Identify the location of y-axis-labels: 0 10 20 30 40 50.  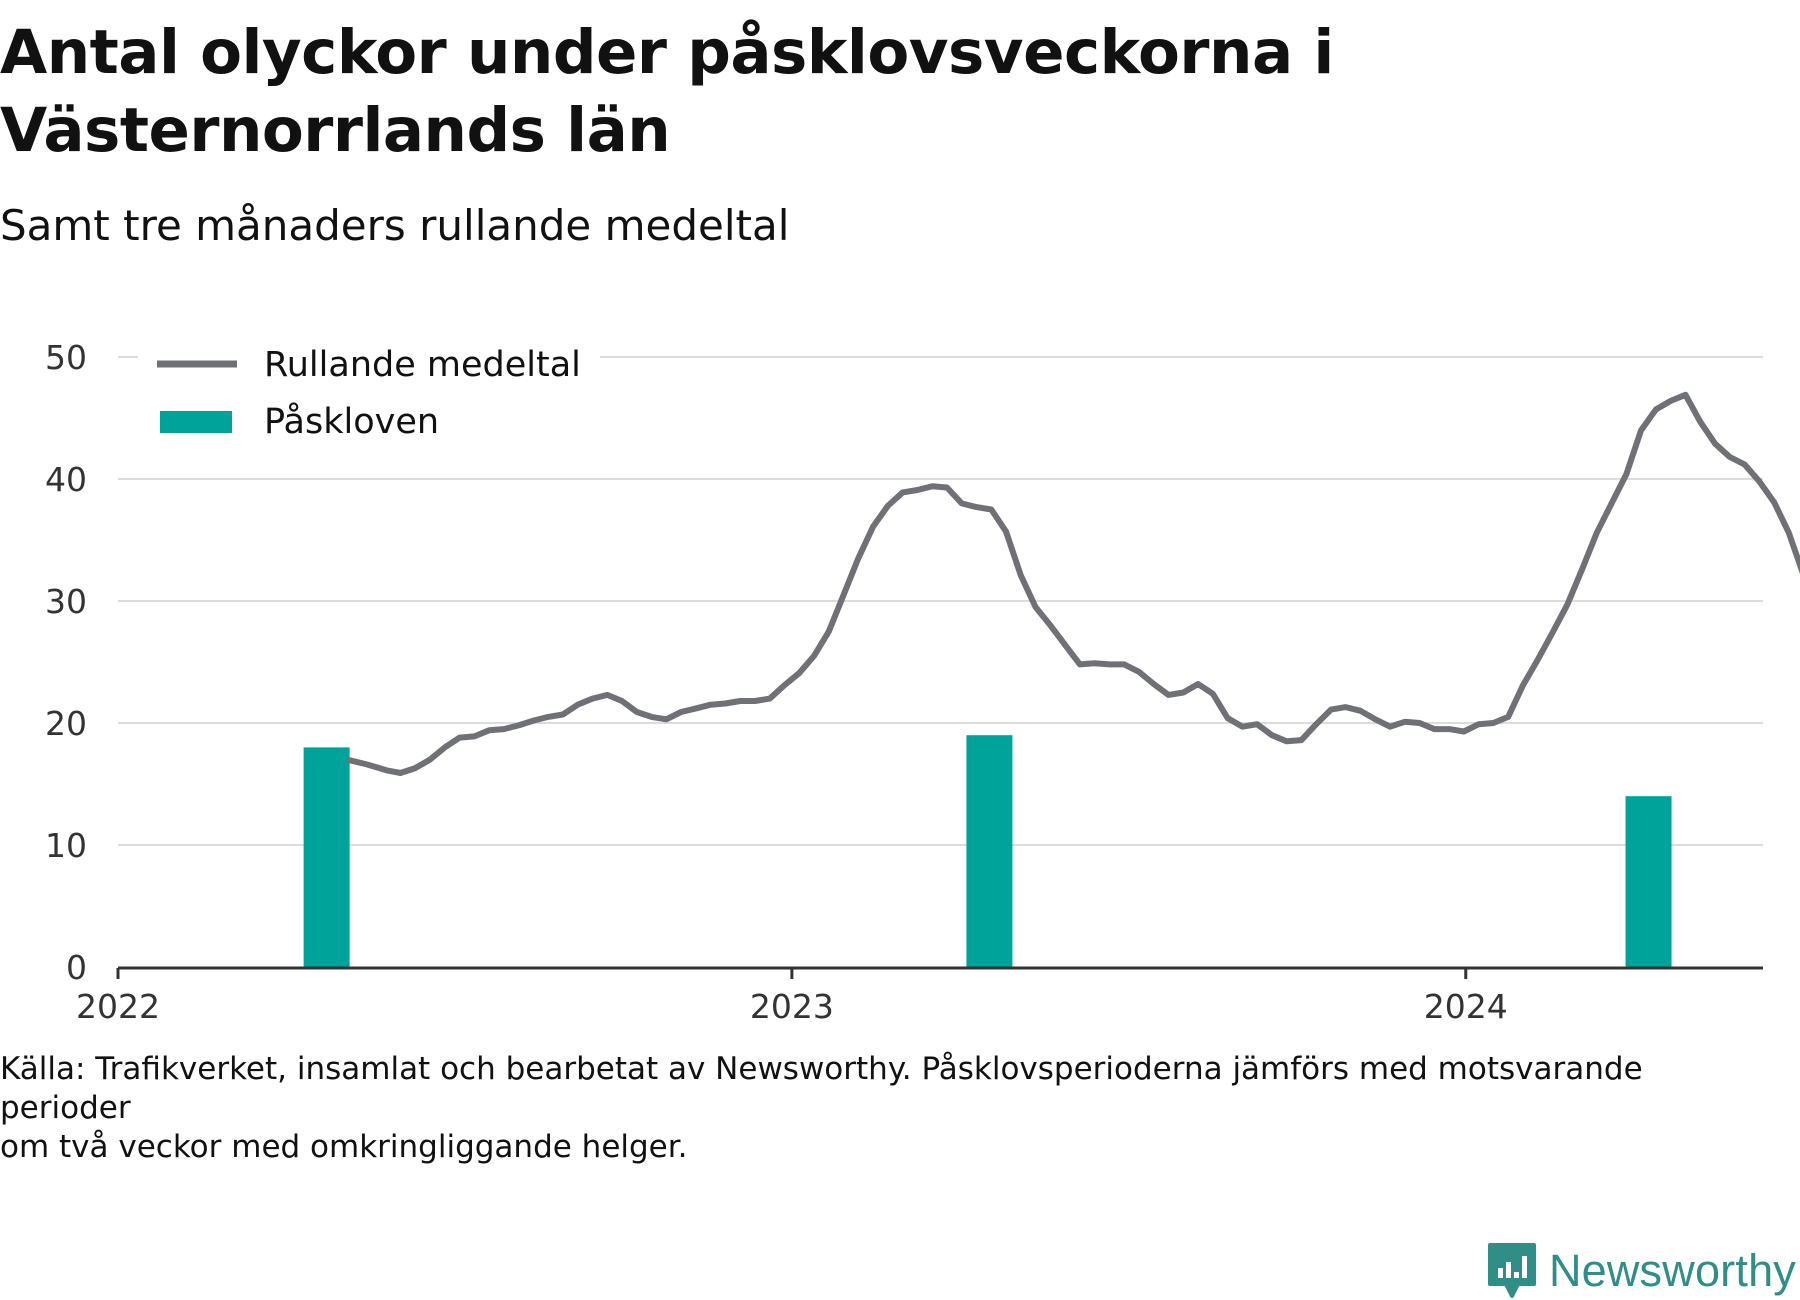
(66, 662).